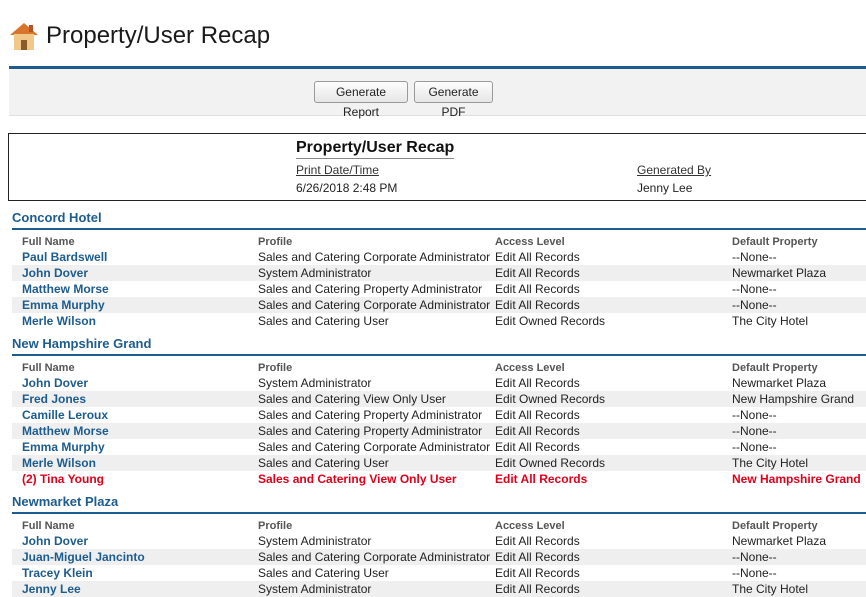 This screenshot has height=597, width=866. What do you see at coordinates (357, 479) in the screenshot?
I see `table-cell-profile: Sales and Catering View Only User` at bounding box center [357, 479].